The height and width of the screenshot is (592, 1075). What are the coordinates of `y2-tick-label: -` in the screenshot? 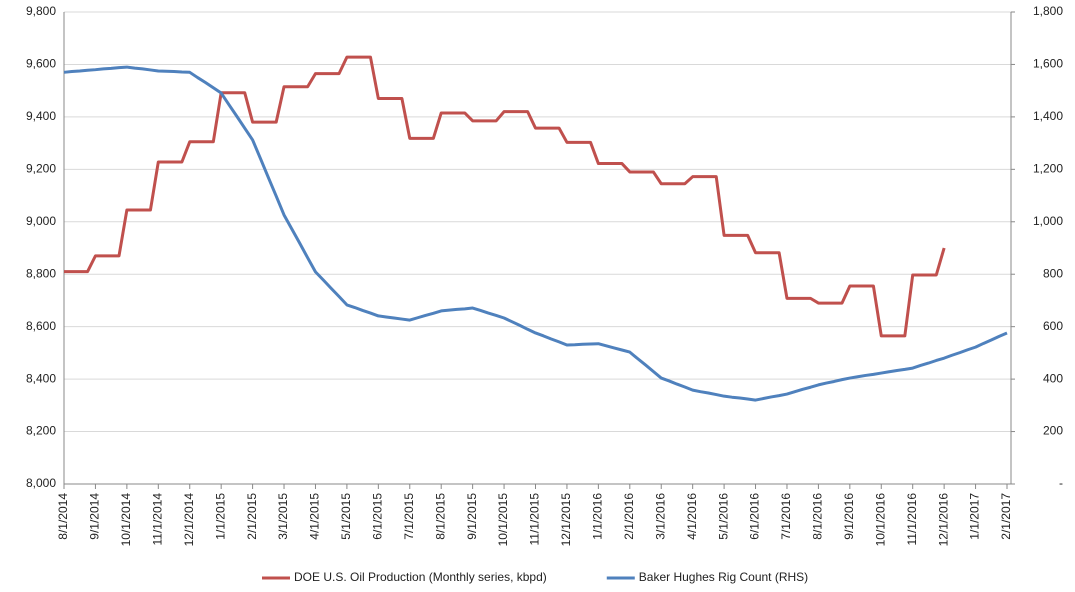 It's located at (1061, 483).